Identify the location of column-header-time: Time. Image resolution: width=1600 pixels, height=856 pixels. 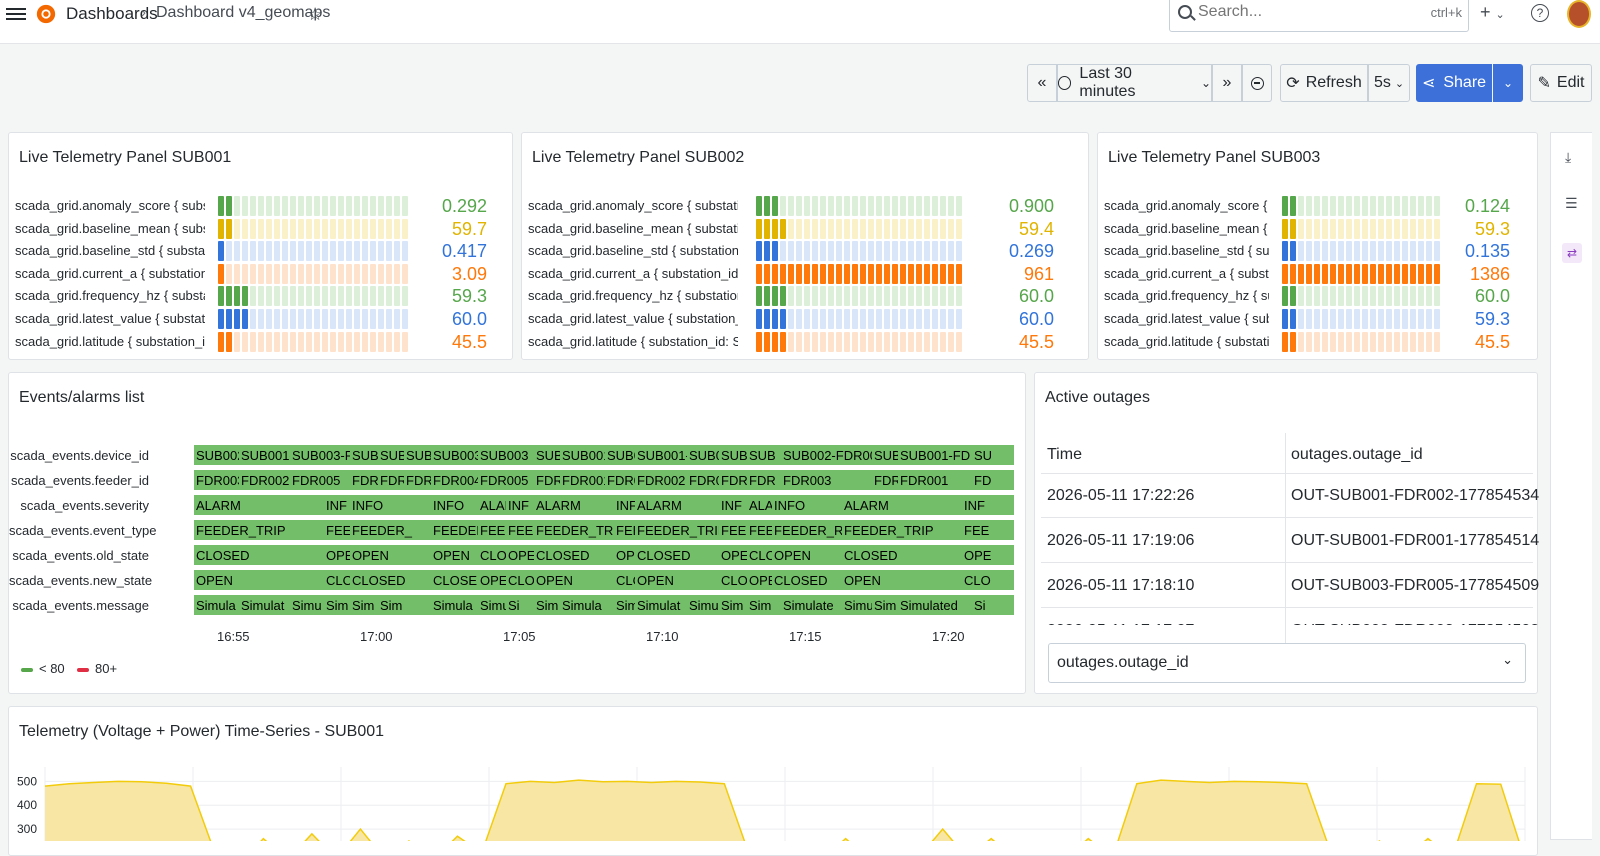
(1064, 454).